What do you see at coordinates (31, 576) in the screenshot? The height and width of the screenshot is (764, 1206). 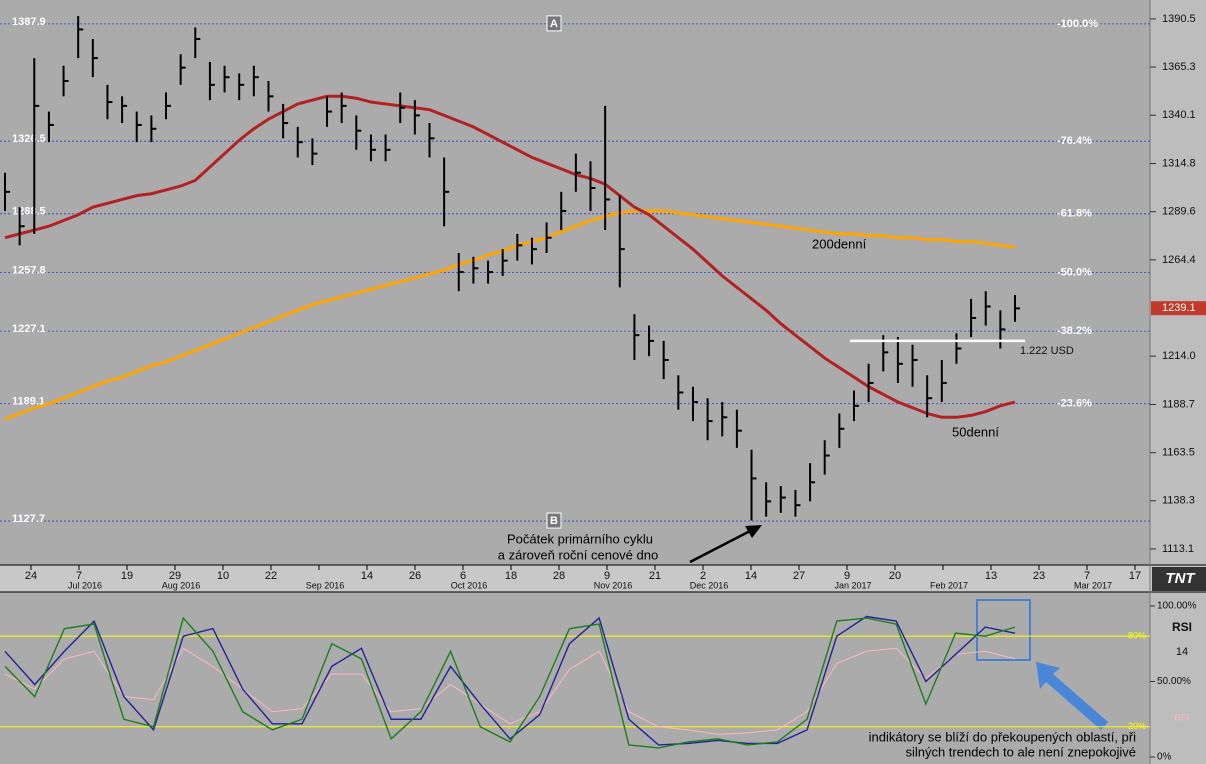 I see `x-tick-label: 24` at bounding box center [31, 576].